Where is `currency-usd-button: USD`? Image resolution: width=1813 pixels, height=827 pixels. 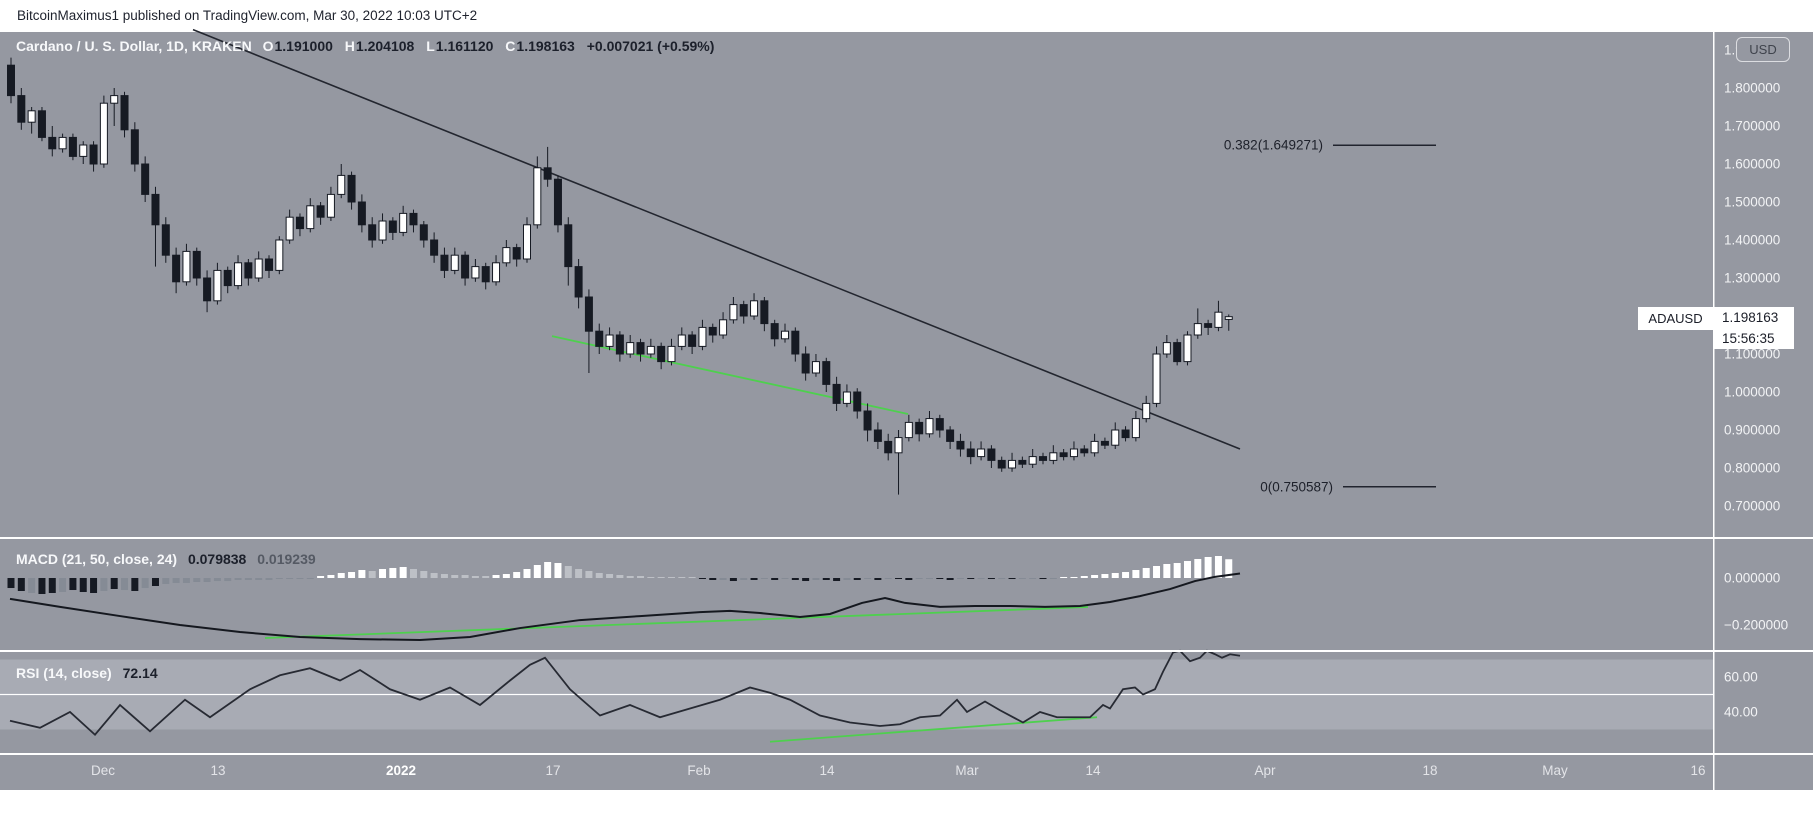 currency-usd-button: USD is located at coordinates (1763, 49).